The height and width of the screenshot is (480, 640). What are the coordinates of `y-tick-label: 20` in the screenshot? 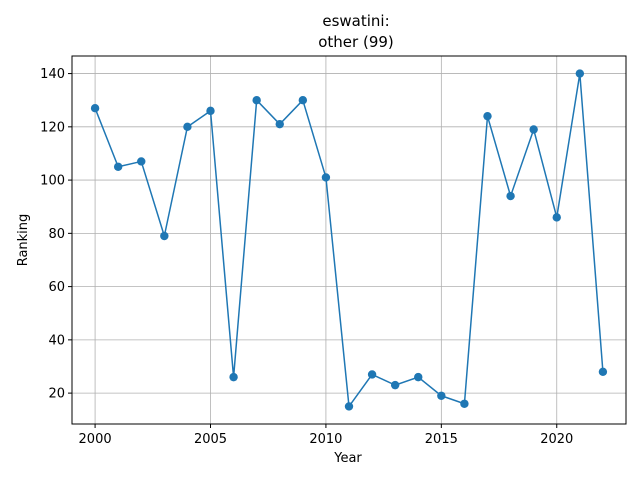 It's located at (56, 394).